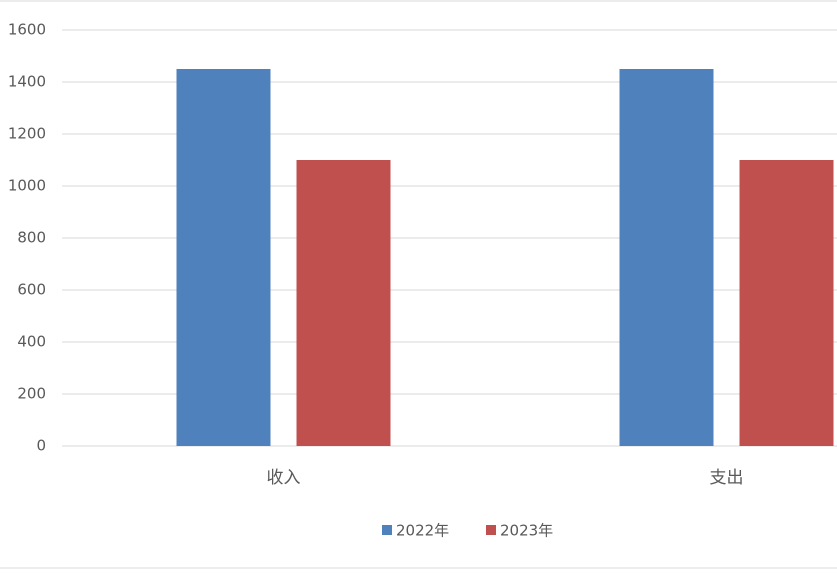 The image size is (837, 573). Describe the element at coordinates (41, 446) in the screenshot. I see `y-tick-label: 0` at that location.